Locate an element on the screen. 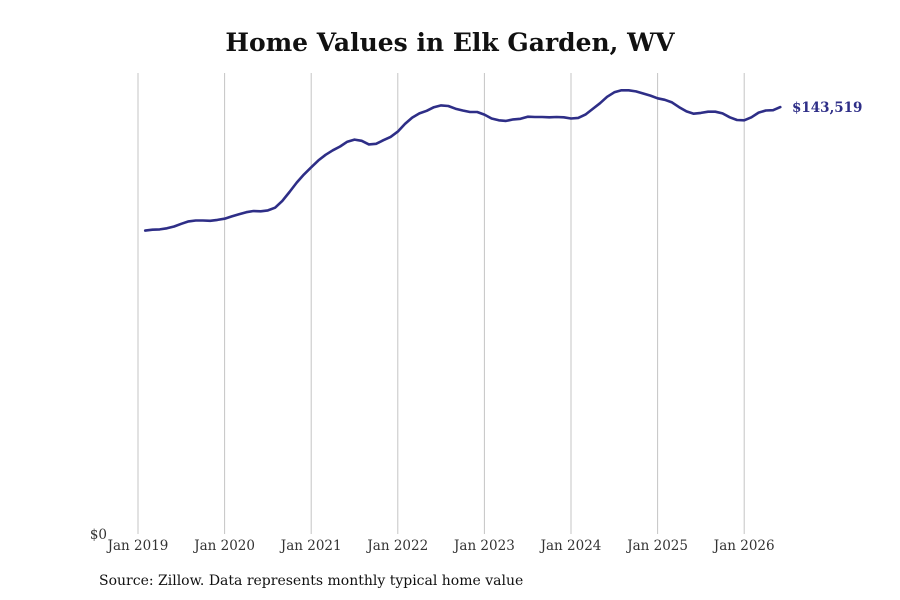 The image size is (900, 600). x-tick-label: Jan 2024 is located at coordinates (570, 546).